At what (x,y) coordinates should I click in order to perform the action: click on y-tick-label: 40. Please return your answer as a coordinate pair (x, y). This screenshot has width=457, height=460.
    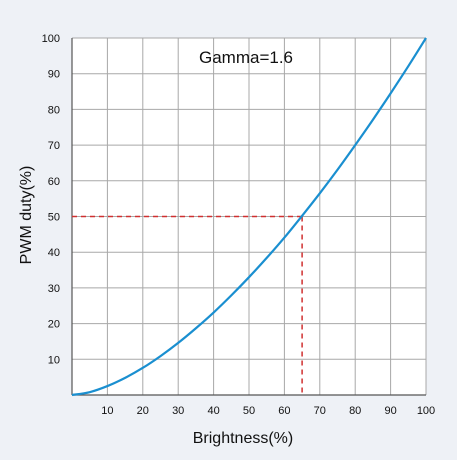
    Looking at the image, I should click on (54, 253).